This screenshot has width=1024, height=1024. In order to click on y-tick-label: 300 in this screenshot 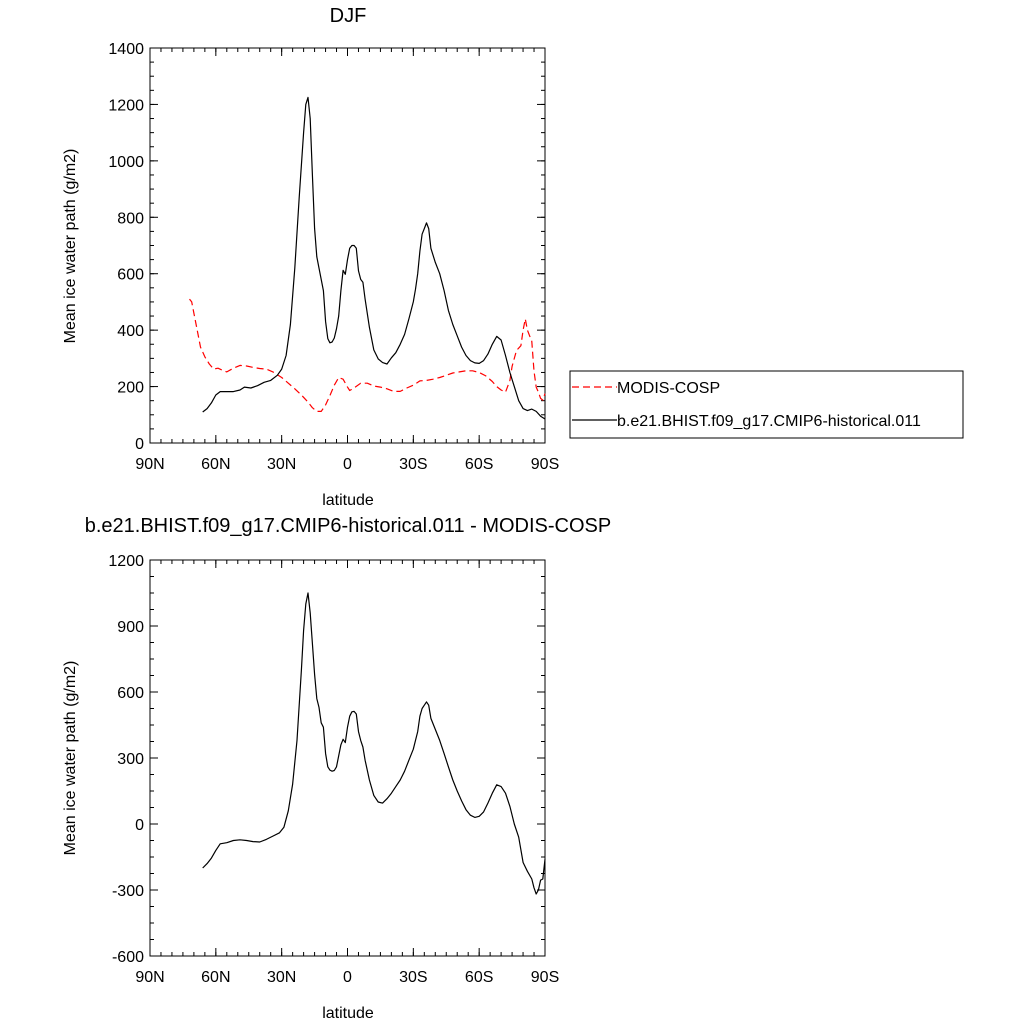, I will do `click(130, 759)`.